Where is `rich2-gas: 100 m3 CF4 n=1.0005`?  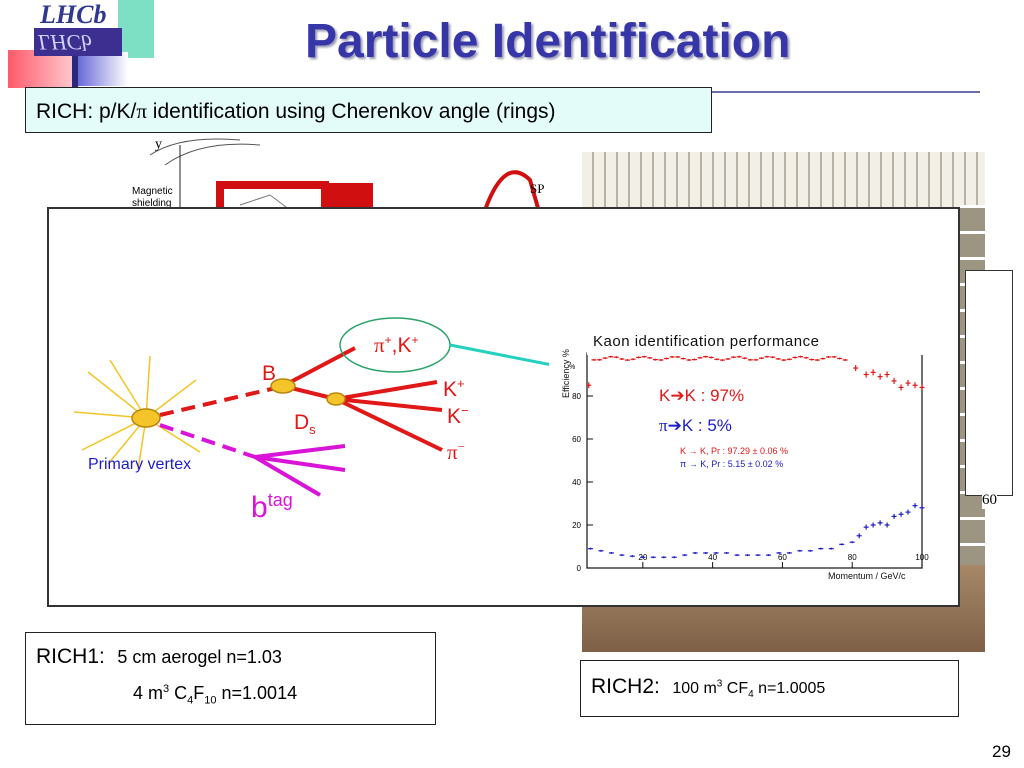 rich2-gas: 100 m3 CF4 n=1.0005 is located at coordinates (748, 689).